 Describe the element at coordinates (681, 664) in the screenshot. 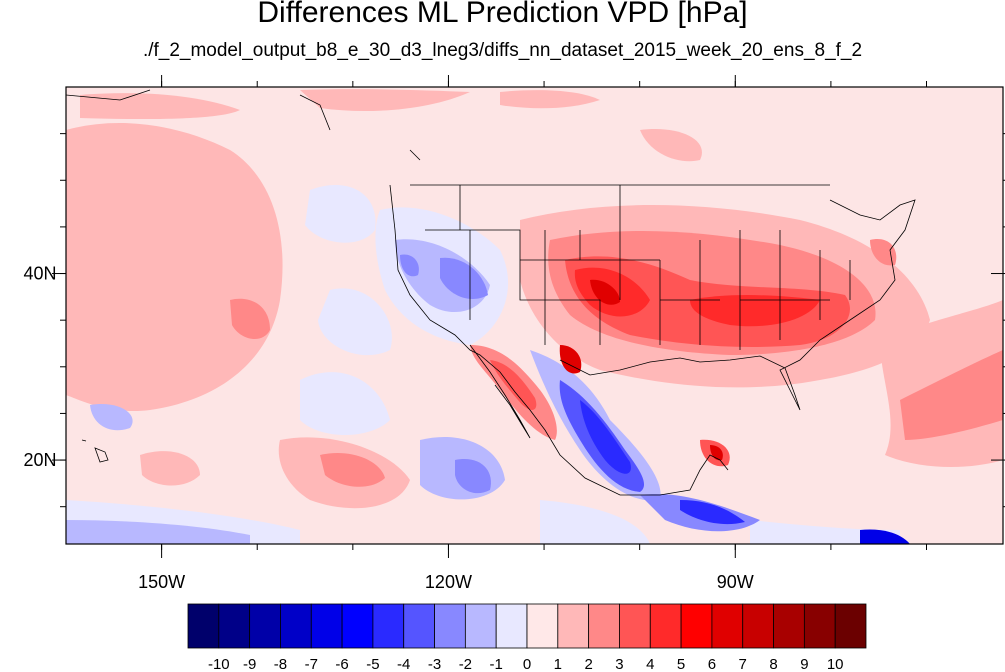

I see `colorbar-label: 5` at that location.